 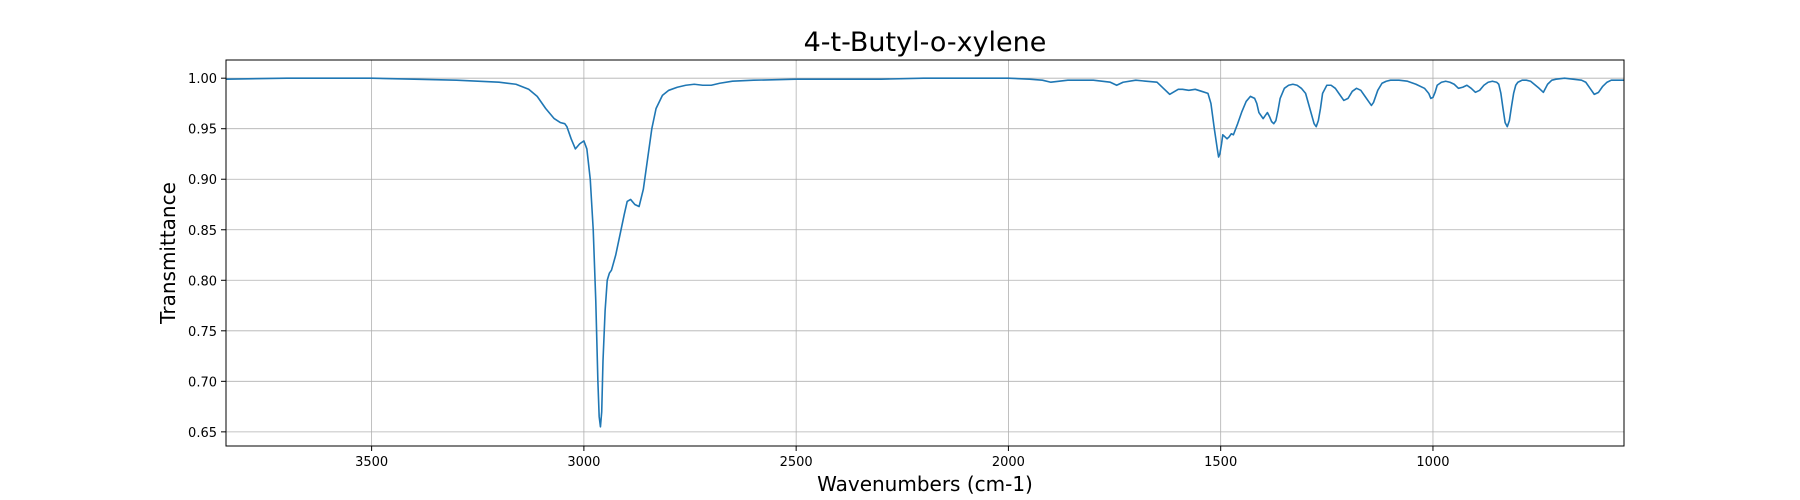 What do you see at coordinates (1432, 462) in the screenshot?
I see `x-tick-label: 1000` at bounding box center [1432, 462].